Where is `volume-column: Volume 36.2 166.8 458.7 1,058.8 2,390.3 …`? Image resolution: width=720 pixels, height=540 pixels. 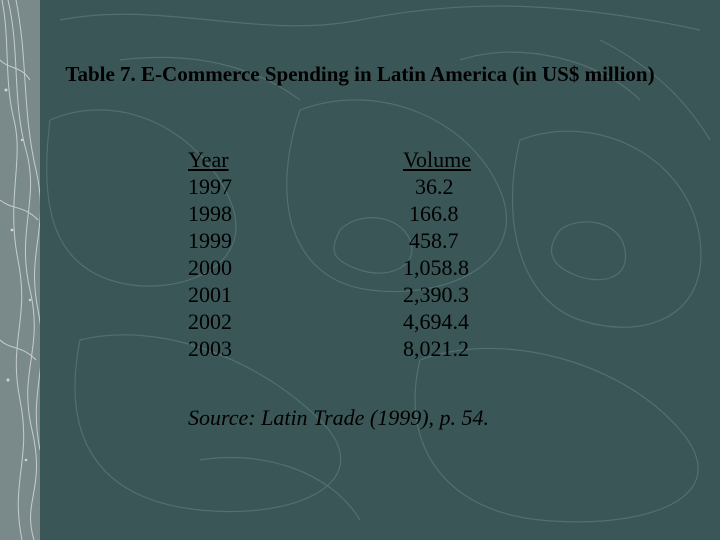
volume-column: Volume 36.2 166.8 458.7 1,058.8 2,390.3 … is located at coordinates (437, 254).